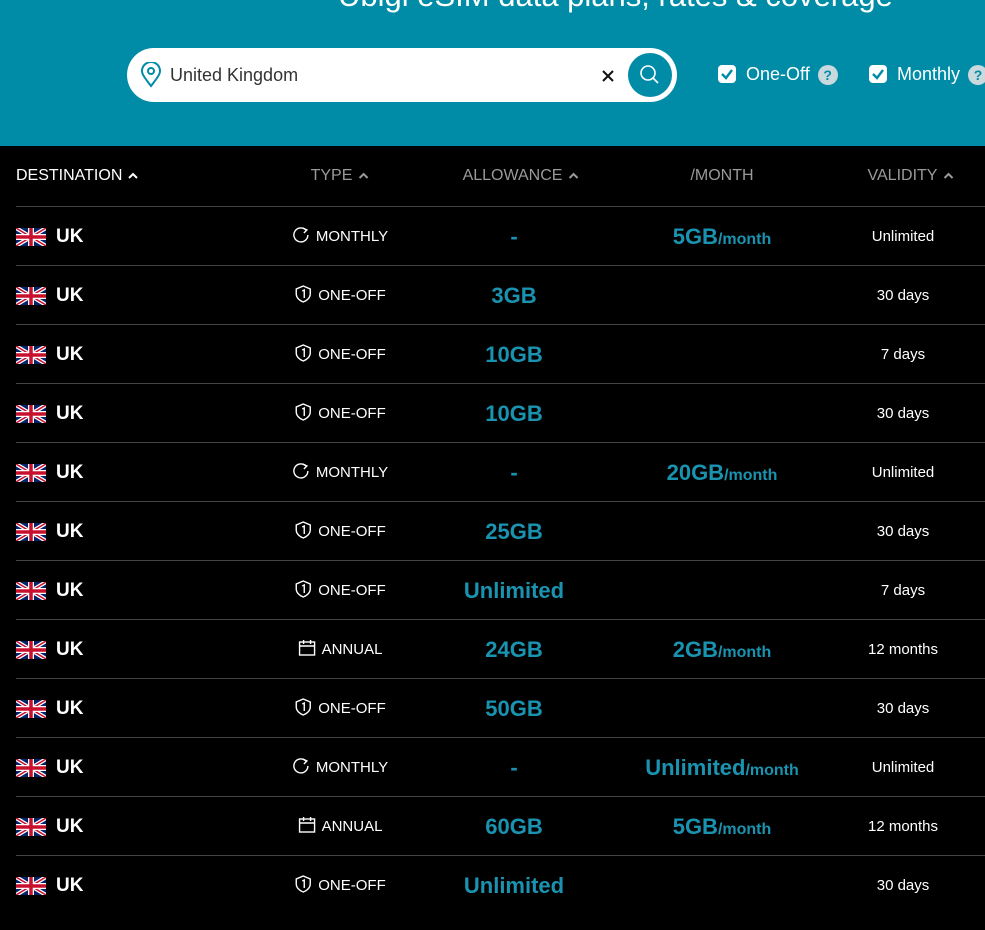 The image size is (985, 930). Describe the element at coordinates (500, 413) in the screenshot. I see `table-row: UK ONE-OFF 10GB 30 days` at that location.